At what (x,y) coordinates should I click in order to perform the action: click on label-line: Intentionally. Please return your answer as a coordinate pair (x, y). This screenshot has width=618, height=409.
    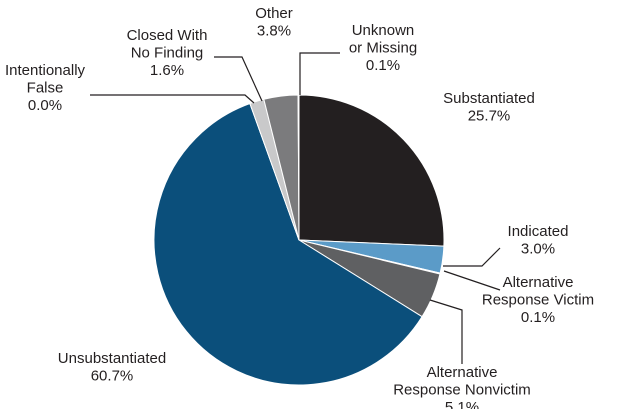
    Looking at the image, I should click on (45, 70).